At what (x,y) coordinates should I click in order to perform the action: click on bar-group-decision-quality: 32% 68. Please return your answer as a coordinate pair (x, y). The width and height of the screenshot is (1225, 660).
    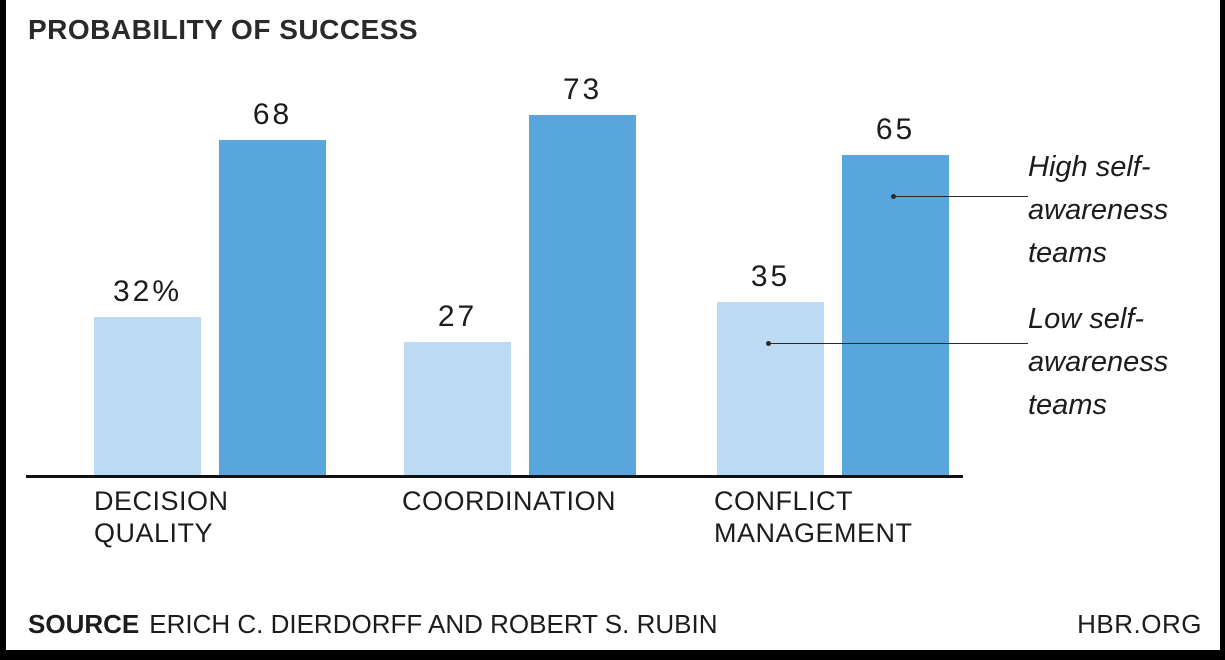
    Looking at the image, I should click on (210, 286).